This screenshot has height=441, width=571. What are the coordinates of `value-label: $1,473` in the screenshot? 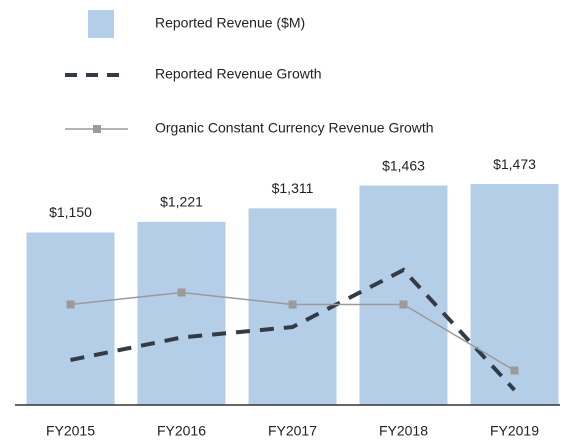 It's located at (514, 164).